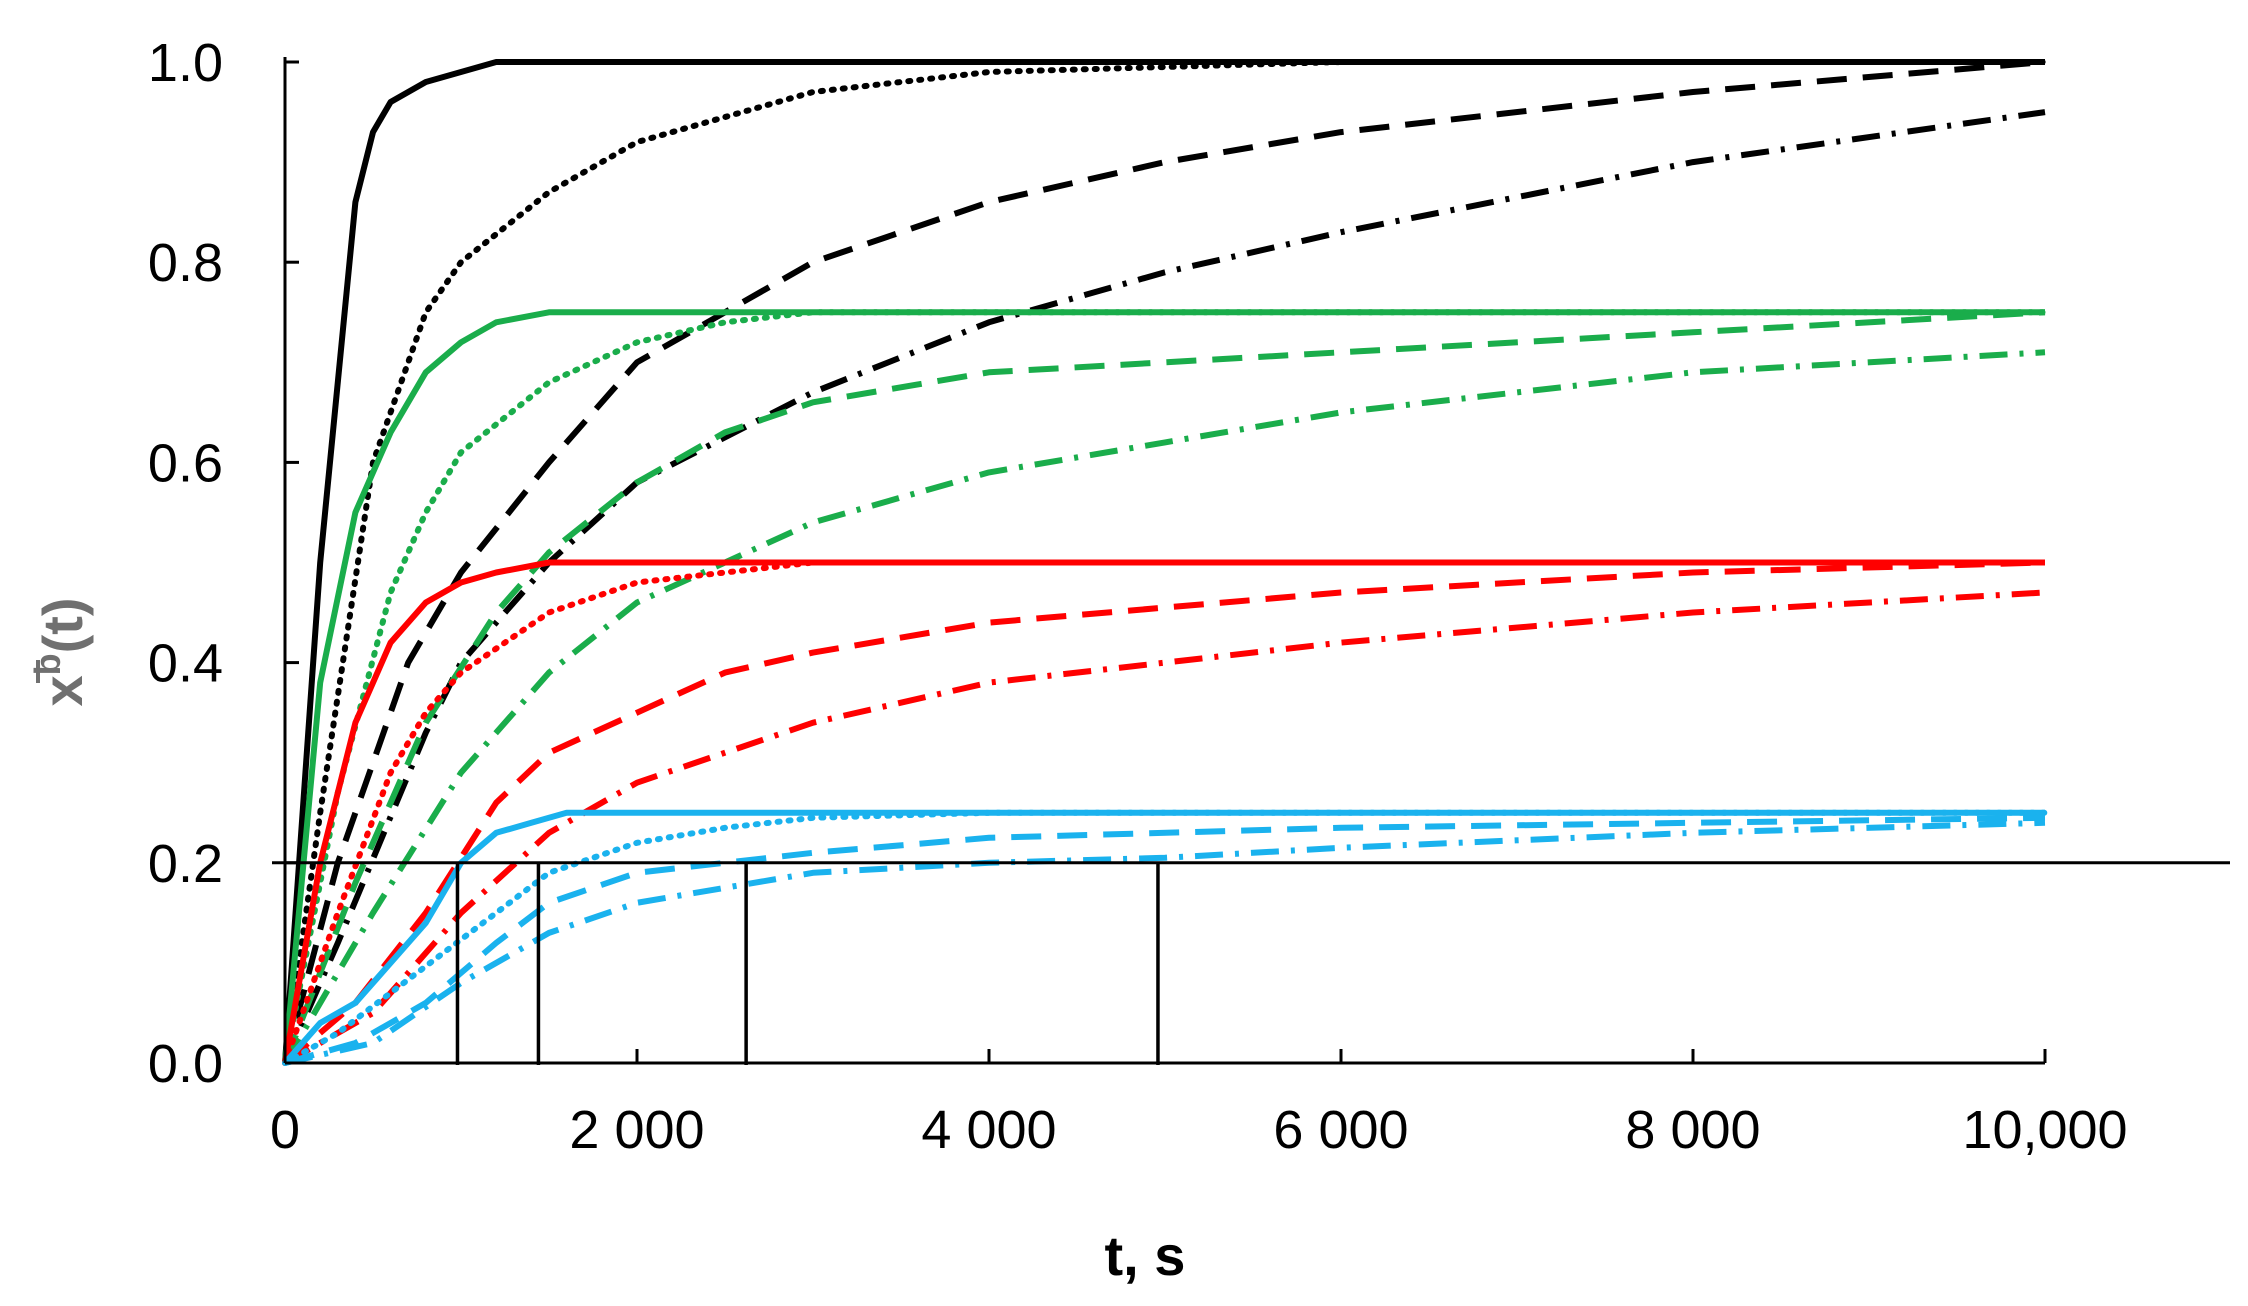  I want to click on x-tick-label-2: 4 000, so click(988, 1130).